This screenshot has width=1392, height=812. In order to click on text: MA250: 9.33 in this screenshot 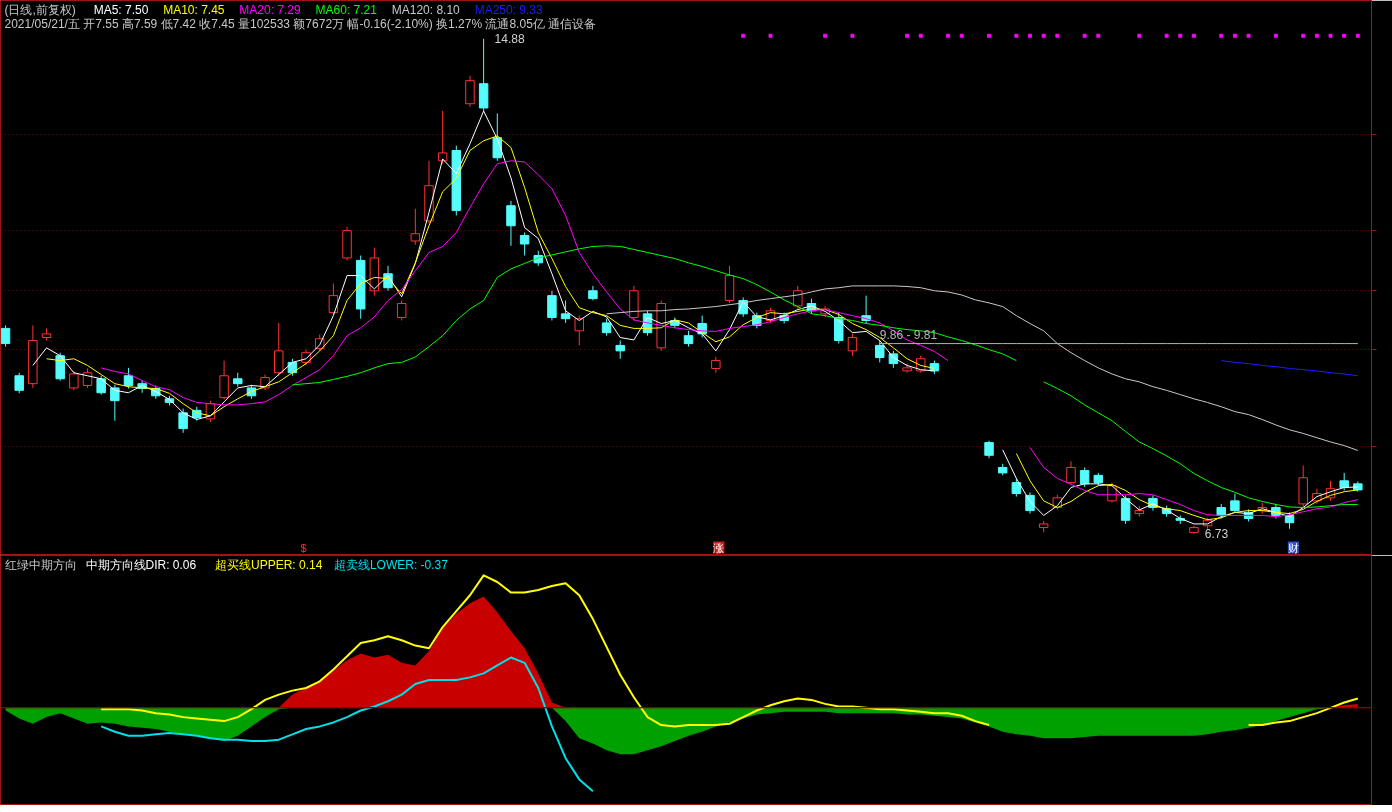, I will do `click(509, 9)`.